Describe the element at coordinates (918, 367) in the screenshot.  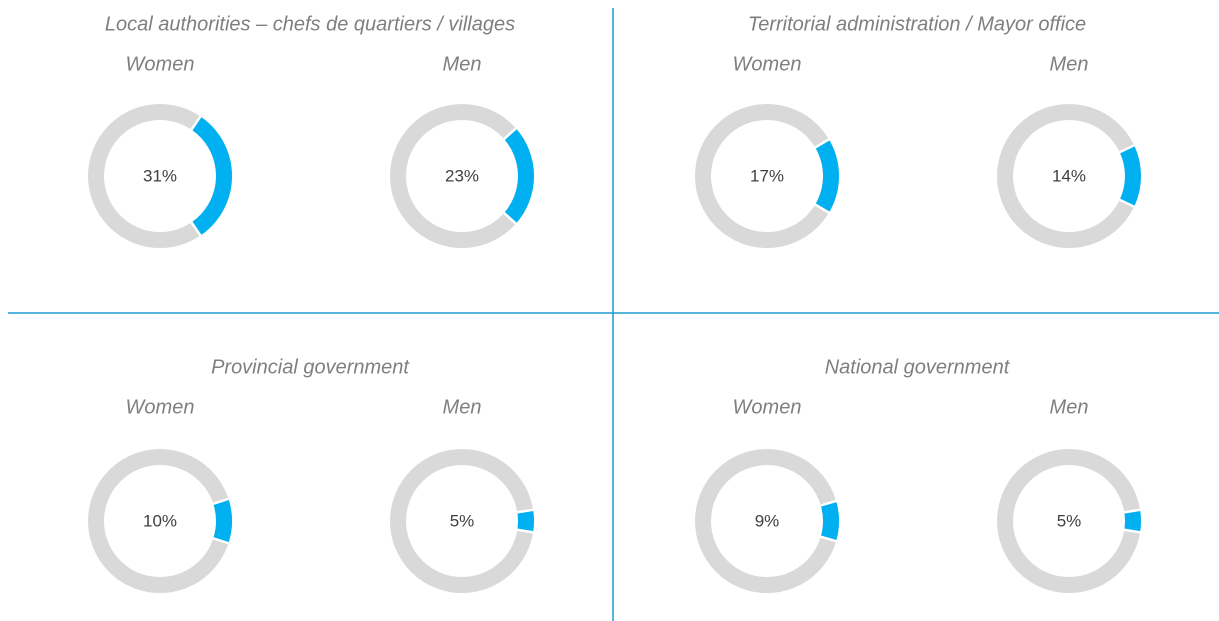
I see `panel-title: National government` at that location.